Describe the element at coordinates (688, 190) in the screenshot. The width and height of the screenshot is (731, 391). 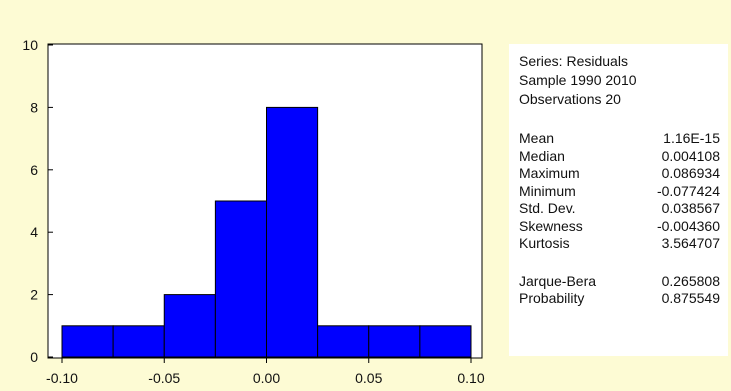
I see `stat-value: -0.077424` at that location.